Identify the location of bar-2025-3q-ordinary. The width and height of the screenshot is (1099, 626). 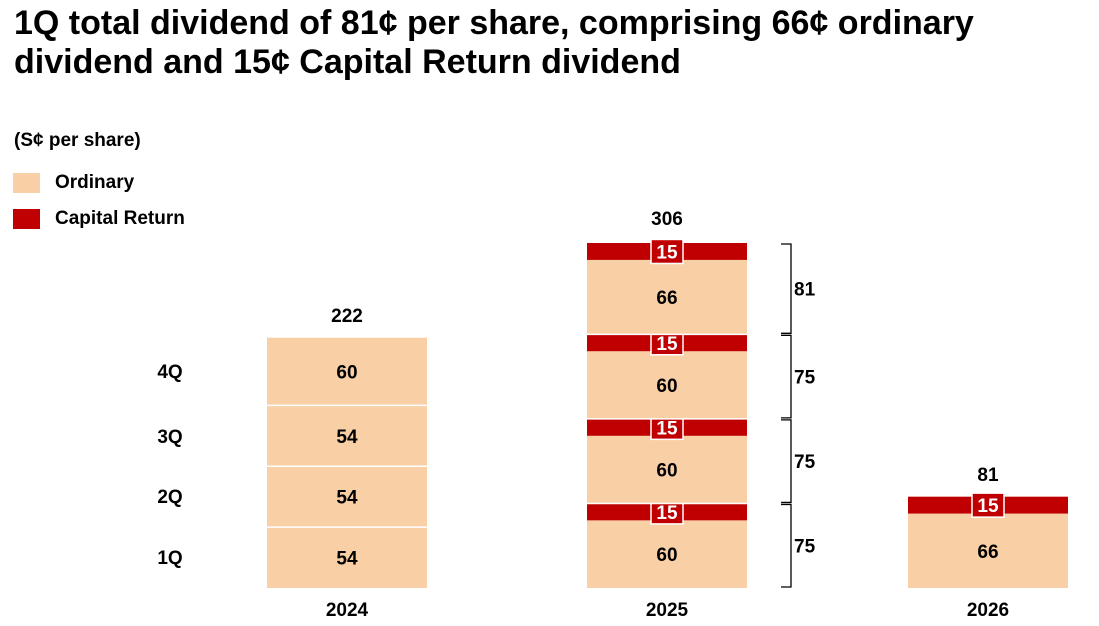
(667, 385).